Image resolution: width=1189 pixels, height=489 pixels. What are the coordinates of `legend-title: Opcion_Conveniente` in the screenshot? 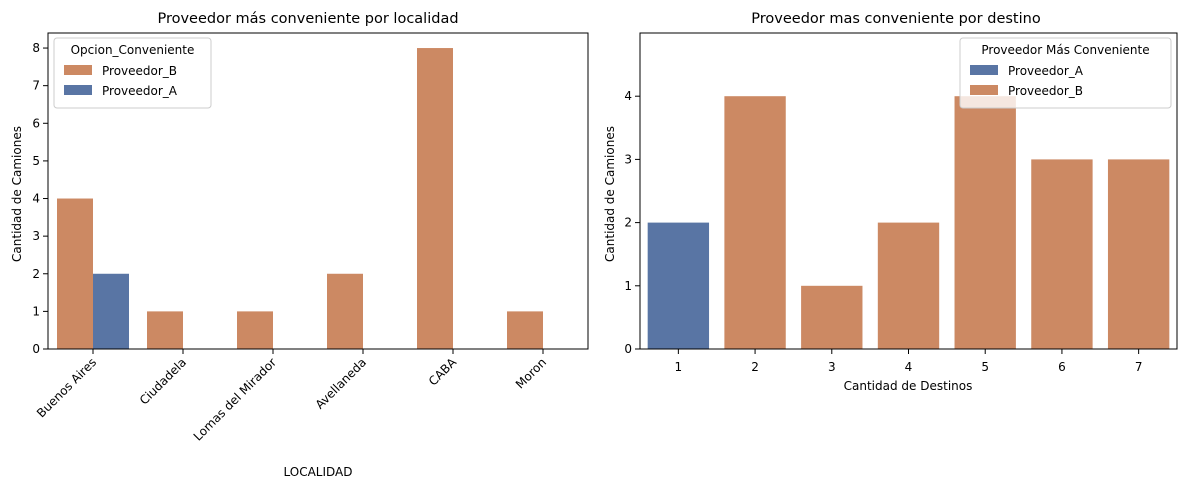 It's located at (133, 50).